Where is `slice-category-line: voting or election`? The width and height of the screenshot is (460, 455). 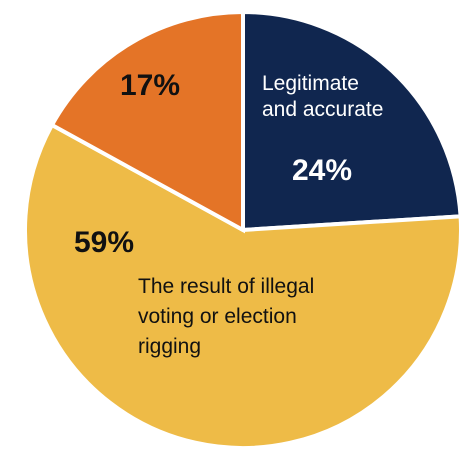
slice-category-line: voting or election is located at coordinates (217, 316).